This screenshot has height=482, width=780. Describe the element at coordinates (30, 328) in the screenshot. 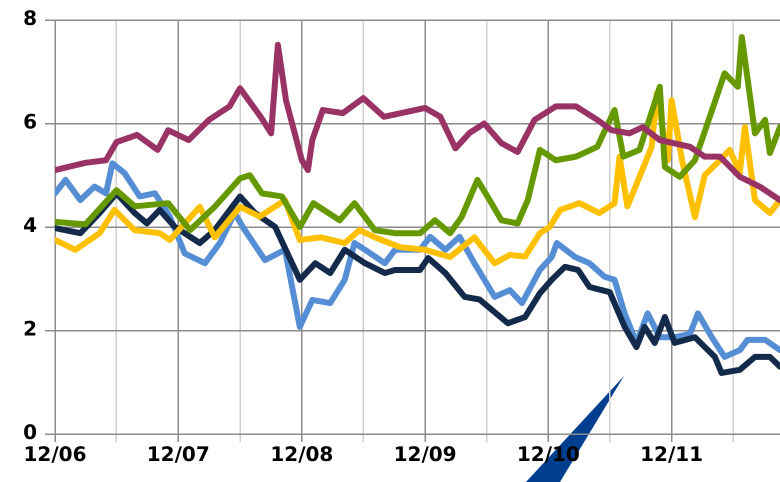

I see `y-tick-label: 2` at that location.